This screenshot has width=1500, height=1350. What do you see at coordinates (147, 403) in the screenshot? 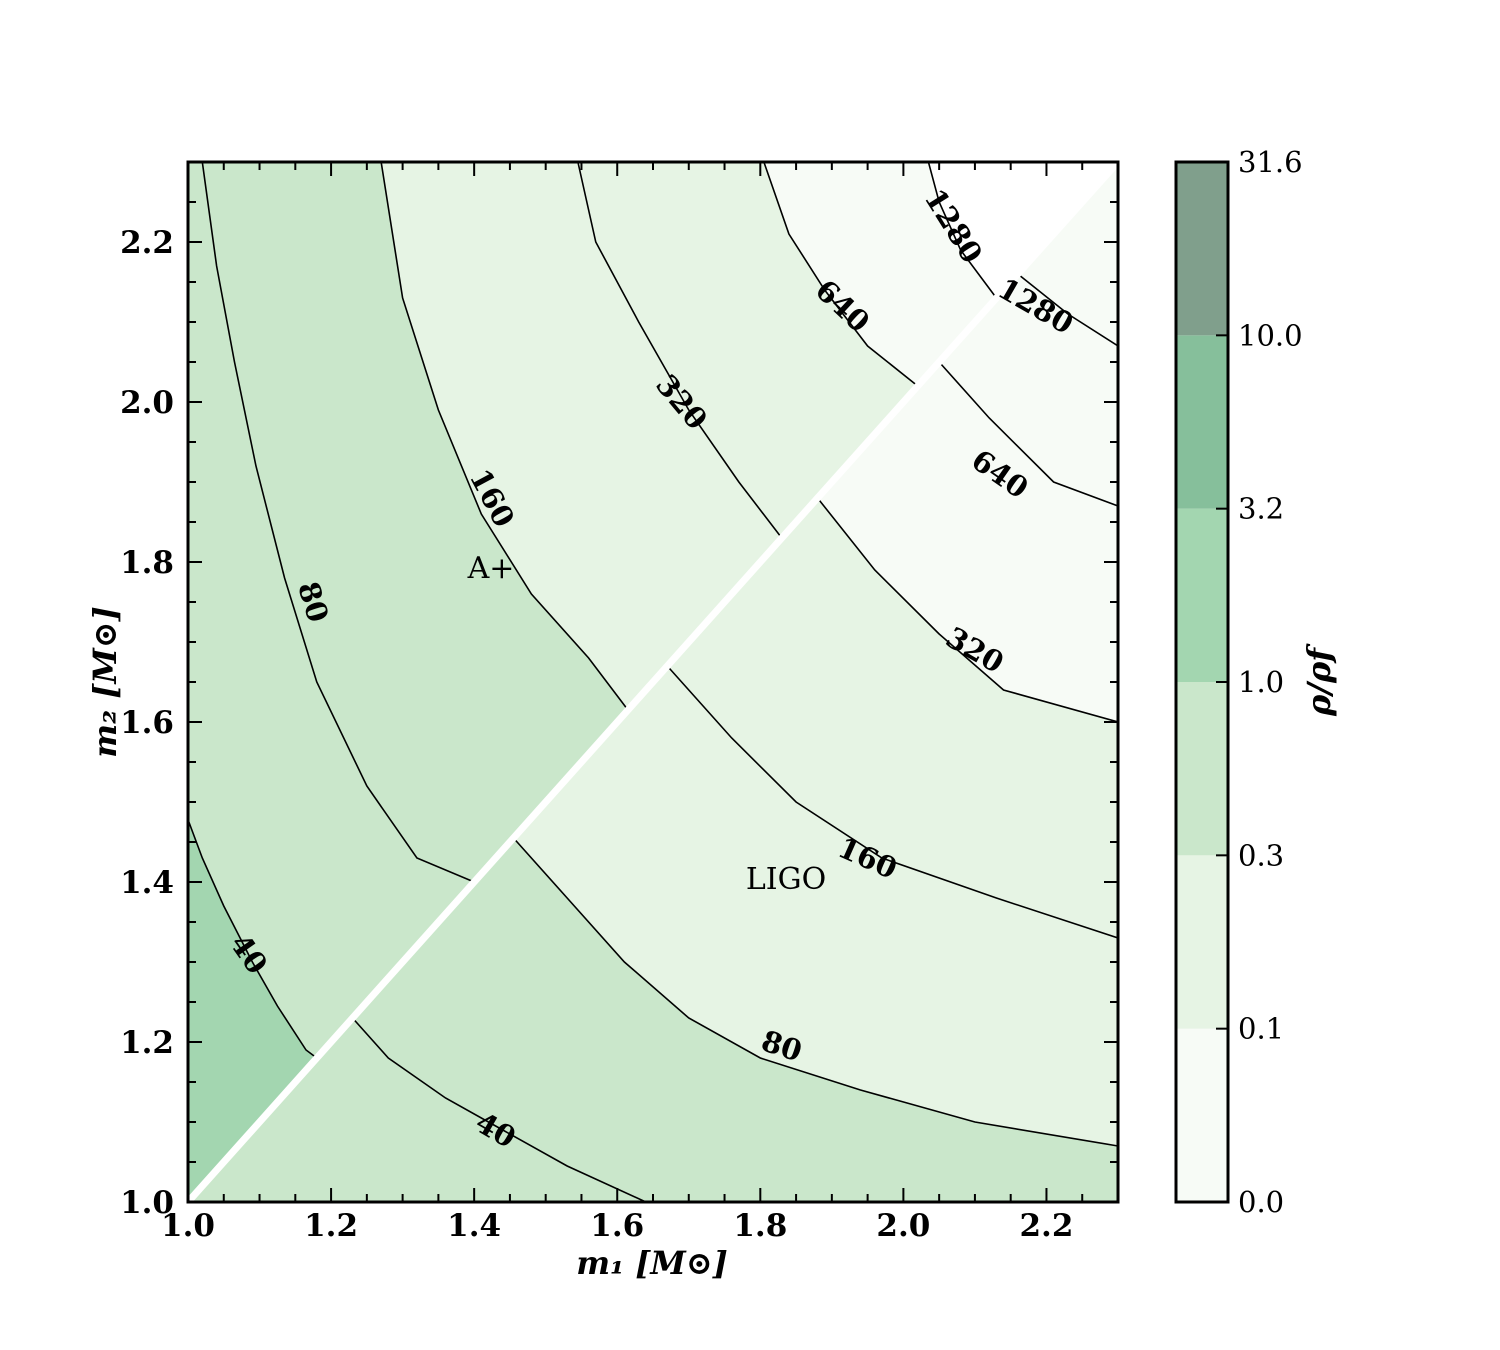
I see `y-tick-label: 2.0` at bounding box center [147, 403].